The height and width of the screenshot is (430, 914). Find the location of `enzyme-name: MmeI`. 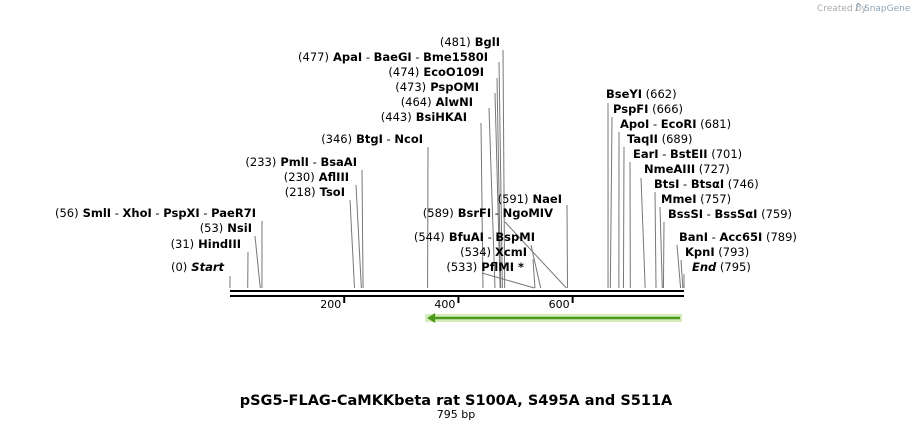

enzyme-name: MmeI is located at coordinates (679, 199).